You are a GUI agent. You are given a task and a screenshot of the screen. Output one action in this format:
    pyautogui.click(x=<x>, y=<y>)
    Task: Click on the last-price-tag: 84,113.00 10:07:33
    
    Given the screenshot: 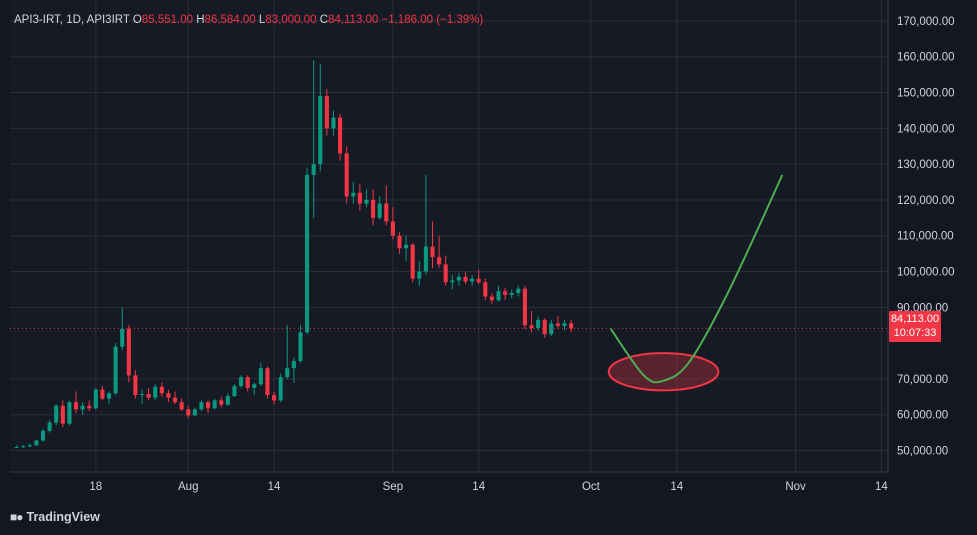 What is the action you would take?
    pyautogui.click(x=915, y=326)
    